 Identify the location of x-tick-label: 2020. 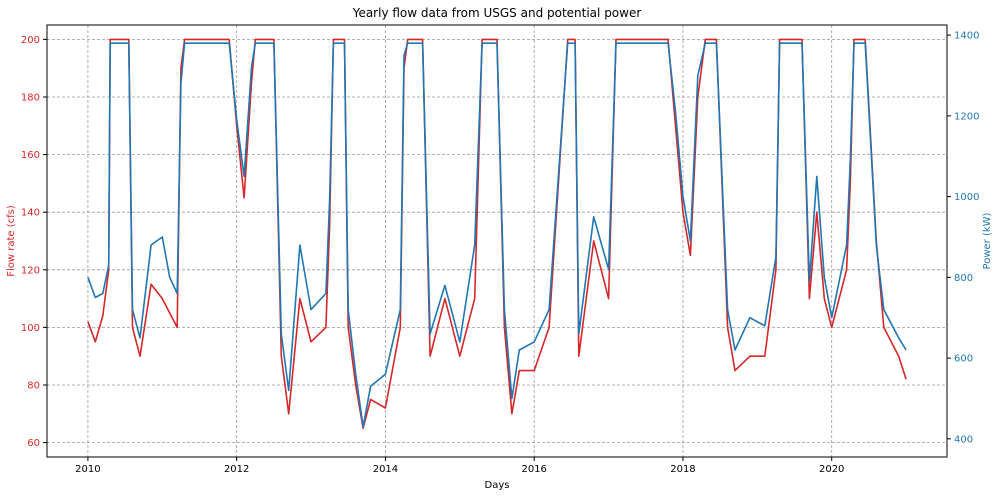
(831, 469).